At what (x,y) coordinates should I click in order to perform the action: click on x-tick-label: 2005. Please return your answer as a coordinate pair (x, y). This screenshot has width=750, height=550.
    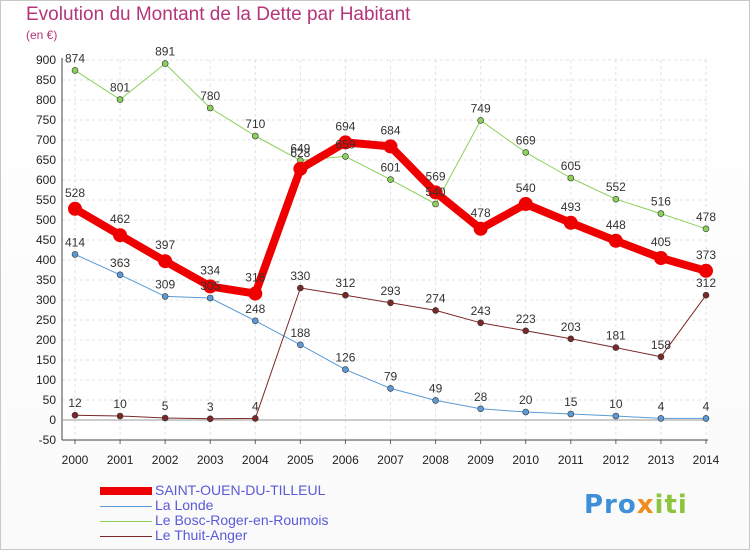
    Looking at the image, I should click on (300, 460).